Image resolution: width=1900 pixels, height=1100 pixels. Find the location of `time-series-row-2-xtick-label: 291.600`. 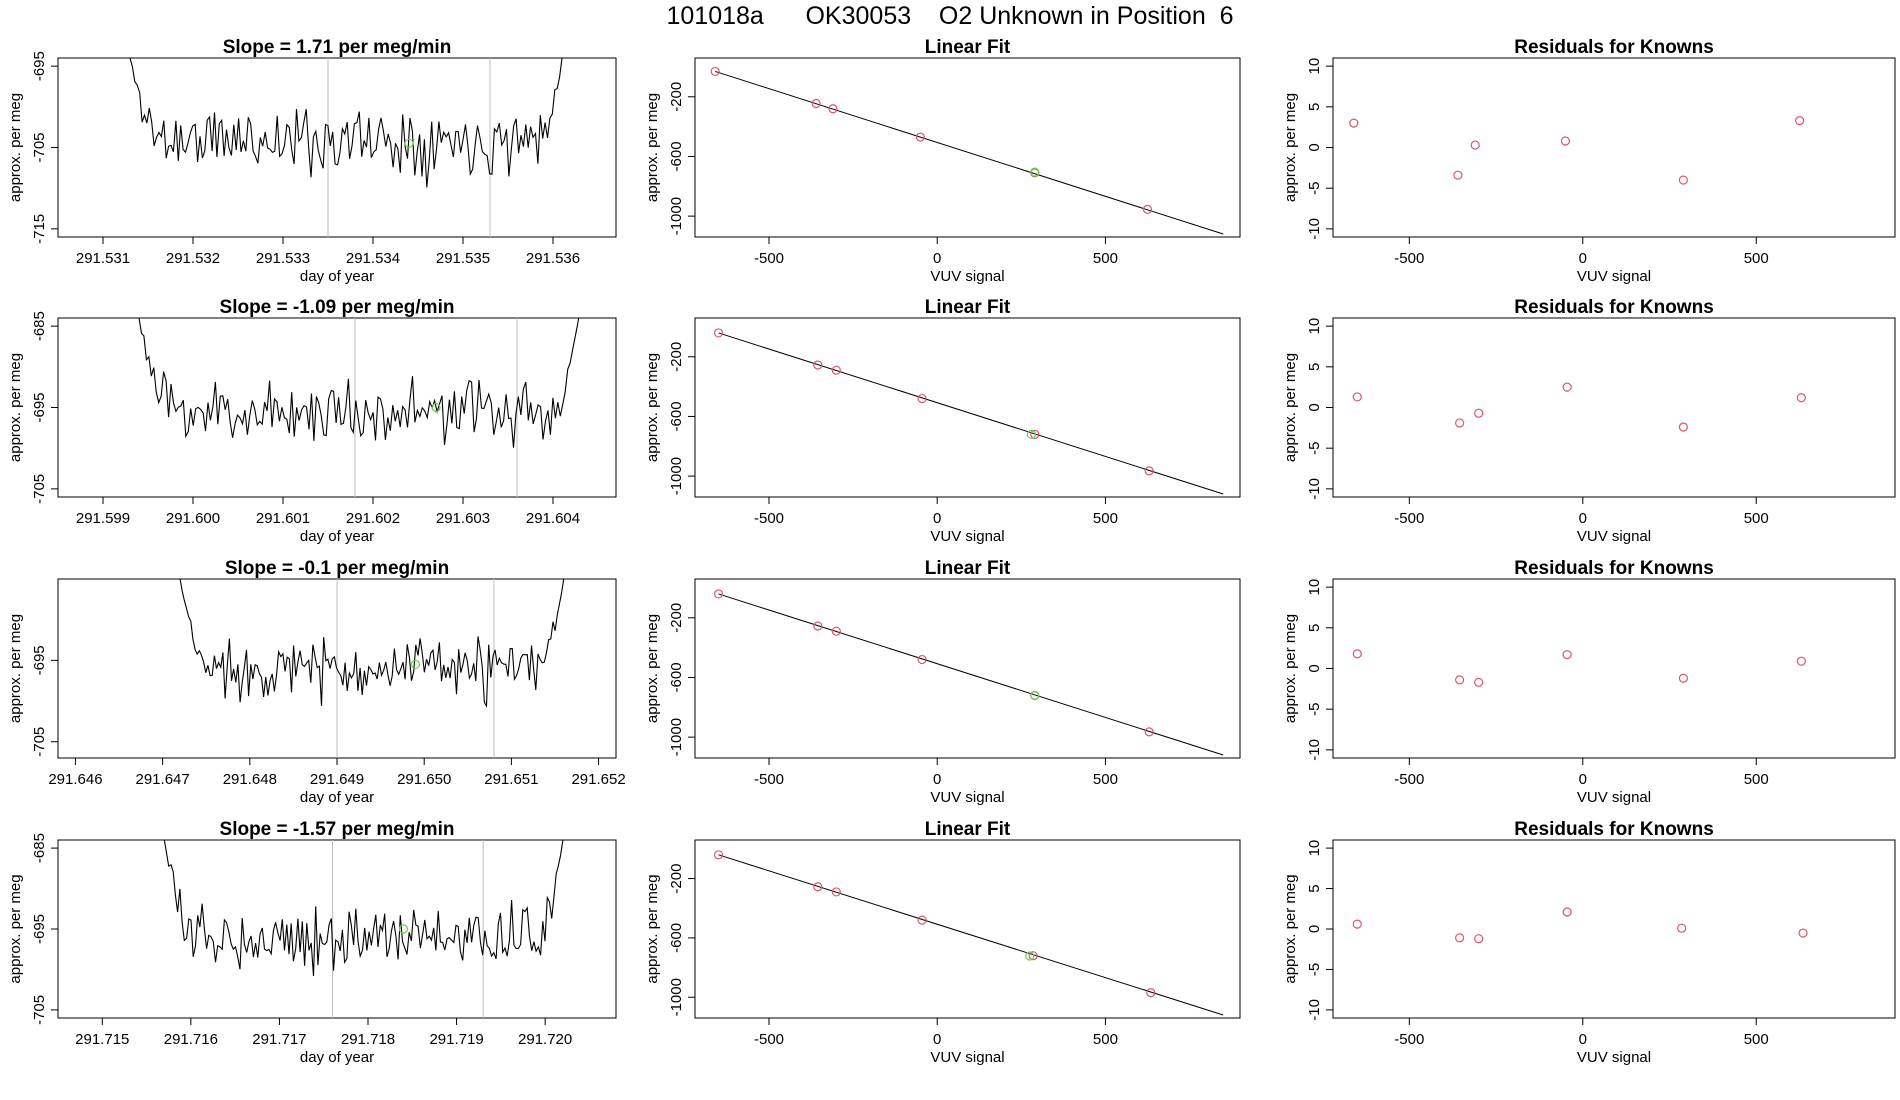

time-series-row-2-xtick-label: 291.600 is located at coordinates (193, 518).